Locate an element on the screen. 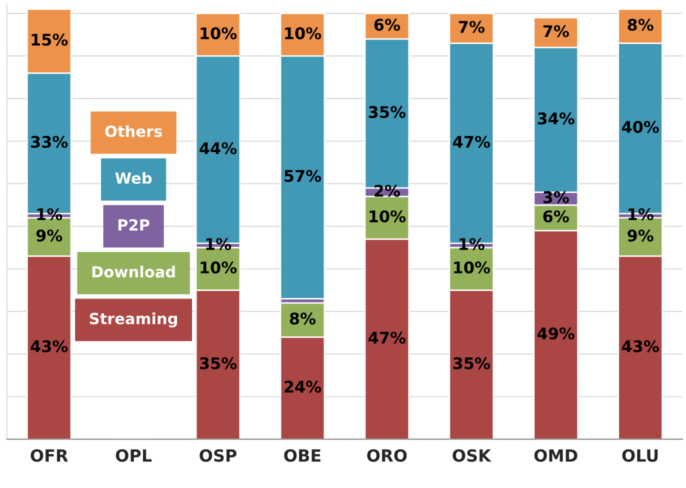 The width and height of the screenshot is (686, 488). text: Web is located at coordinates (133, 178).